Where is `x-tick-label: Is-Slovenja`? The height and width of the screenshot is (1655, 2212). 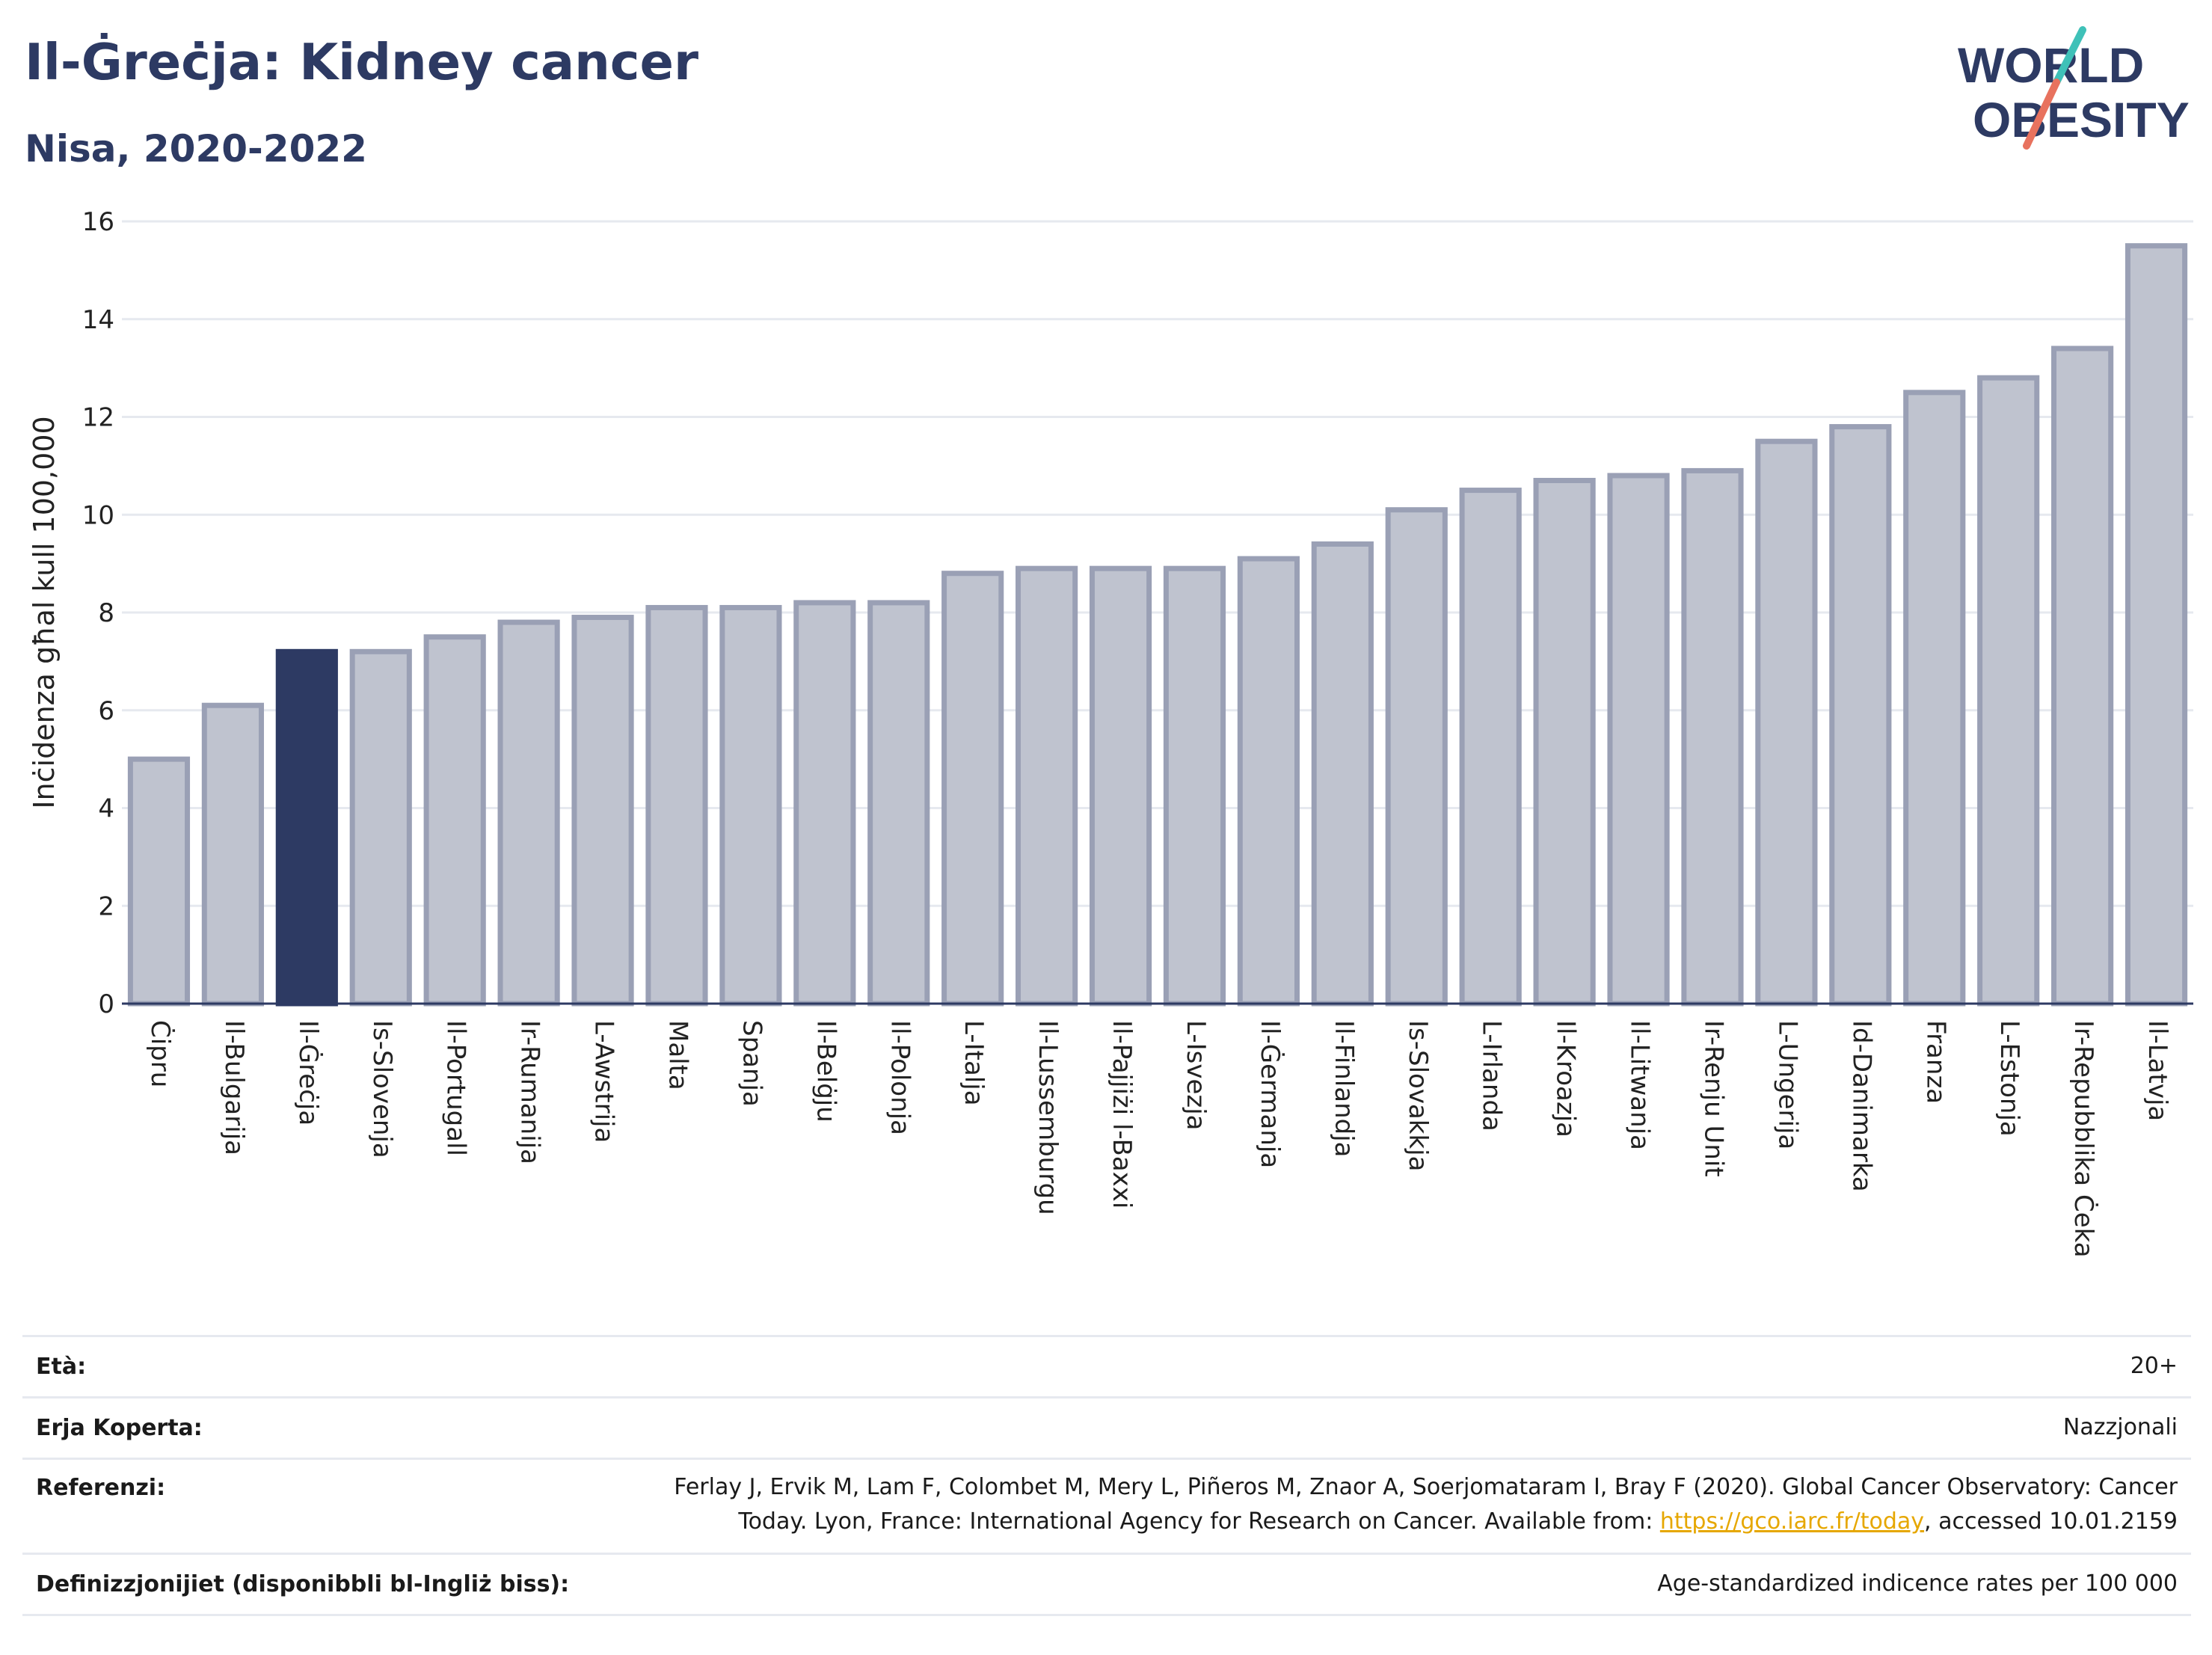
x-tick-label: Is-Slovenja is located at coordinates (382, 1089).